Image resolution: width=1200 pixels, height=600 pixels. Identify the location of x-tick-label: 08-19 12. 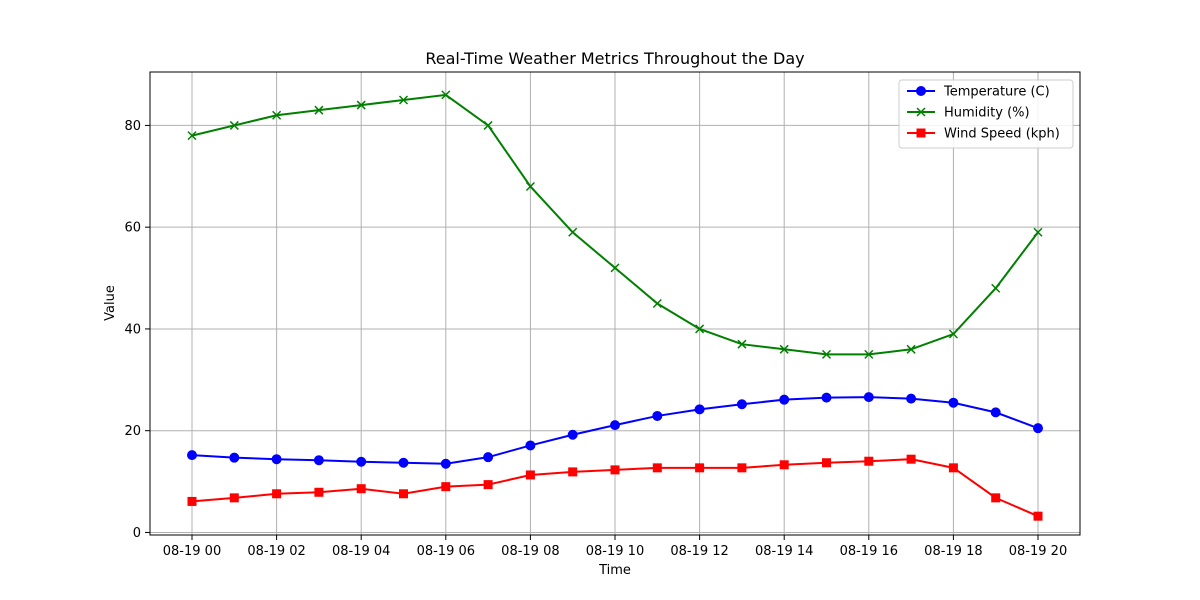
(699, 551).